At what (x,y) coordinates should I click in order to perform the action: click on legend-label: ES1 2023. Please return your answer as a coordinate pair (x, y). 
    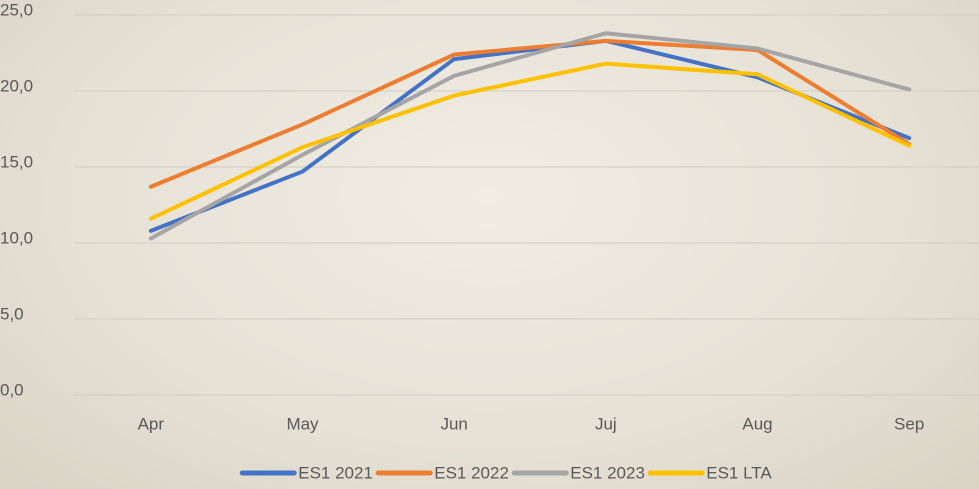
    Looking at the image, I should click on (607, 472).